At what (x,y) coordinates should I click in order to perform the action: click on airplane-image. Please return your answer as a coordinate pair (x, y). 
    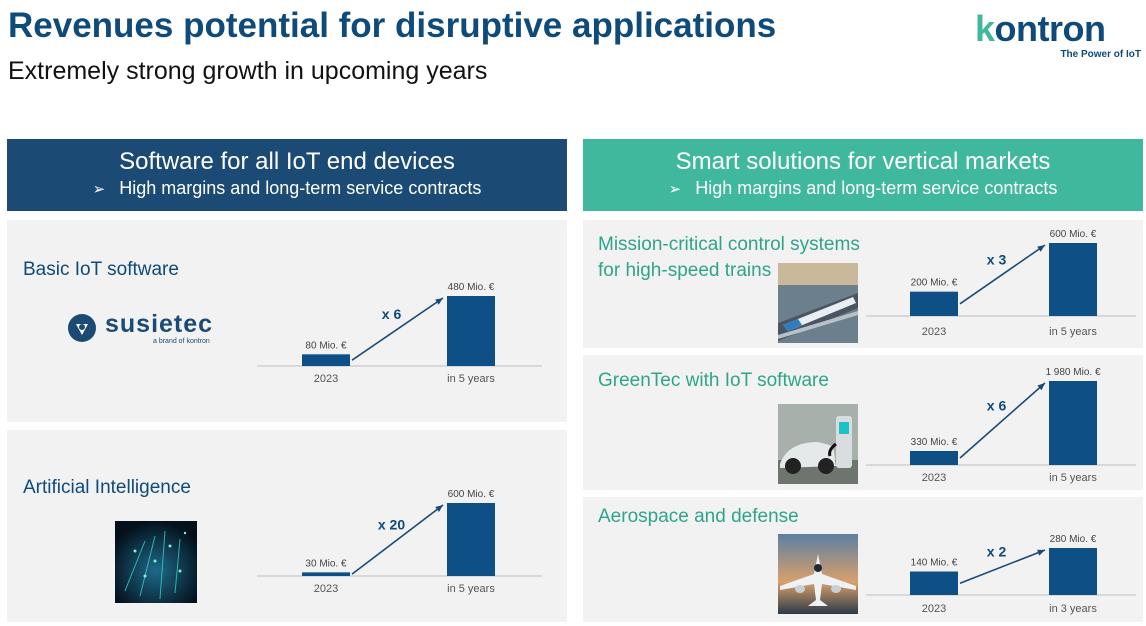
    Looking at the image, I should click on (818, 574).